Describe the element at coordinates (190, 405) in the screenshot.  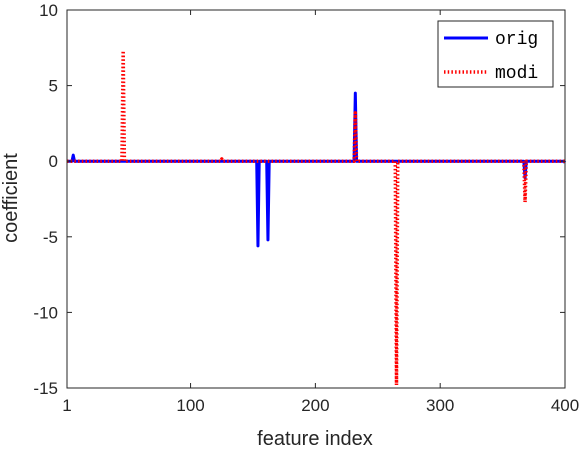
I see `x-tick-label: 100` at that location.